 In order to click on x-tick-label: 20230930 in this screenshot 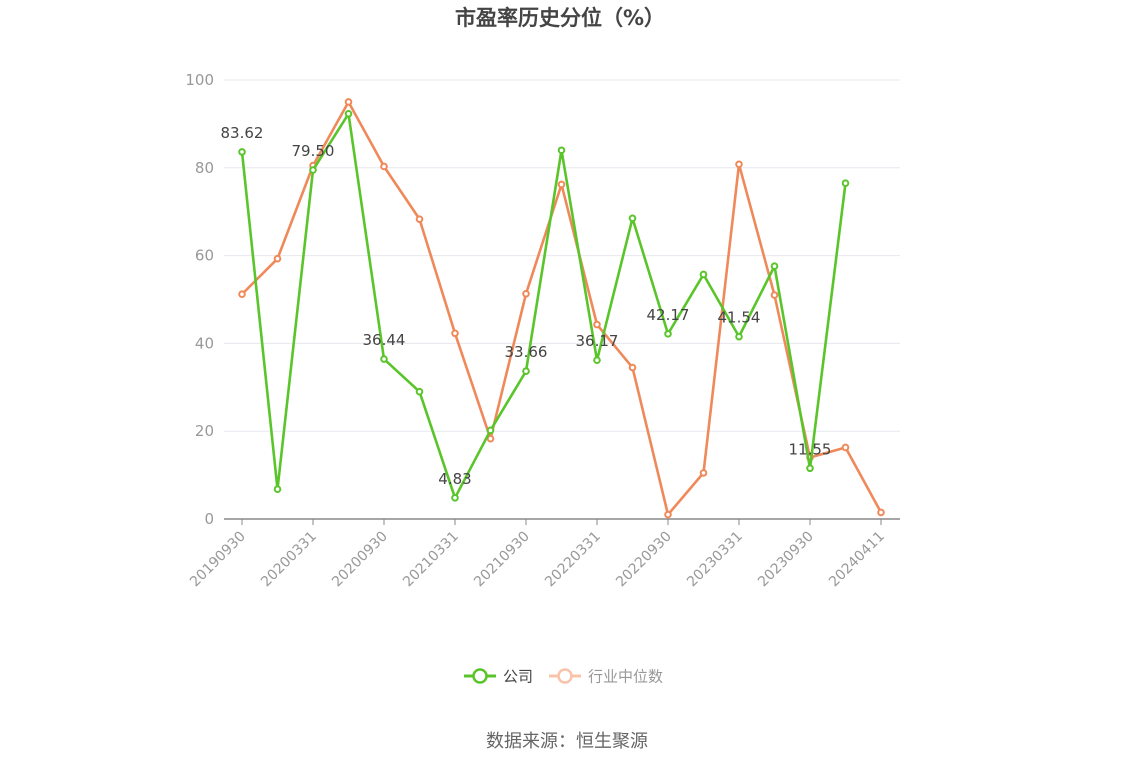, I will do `click(786, 560)`.